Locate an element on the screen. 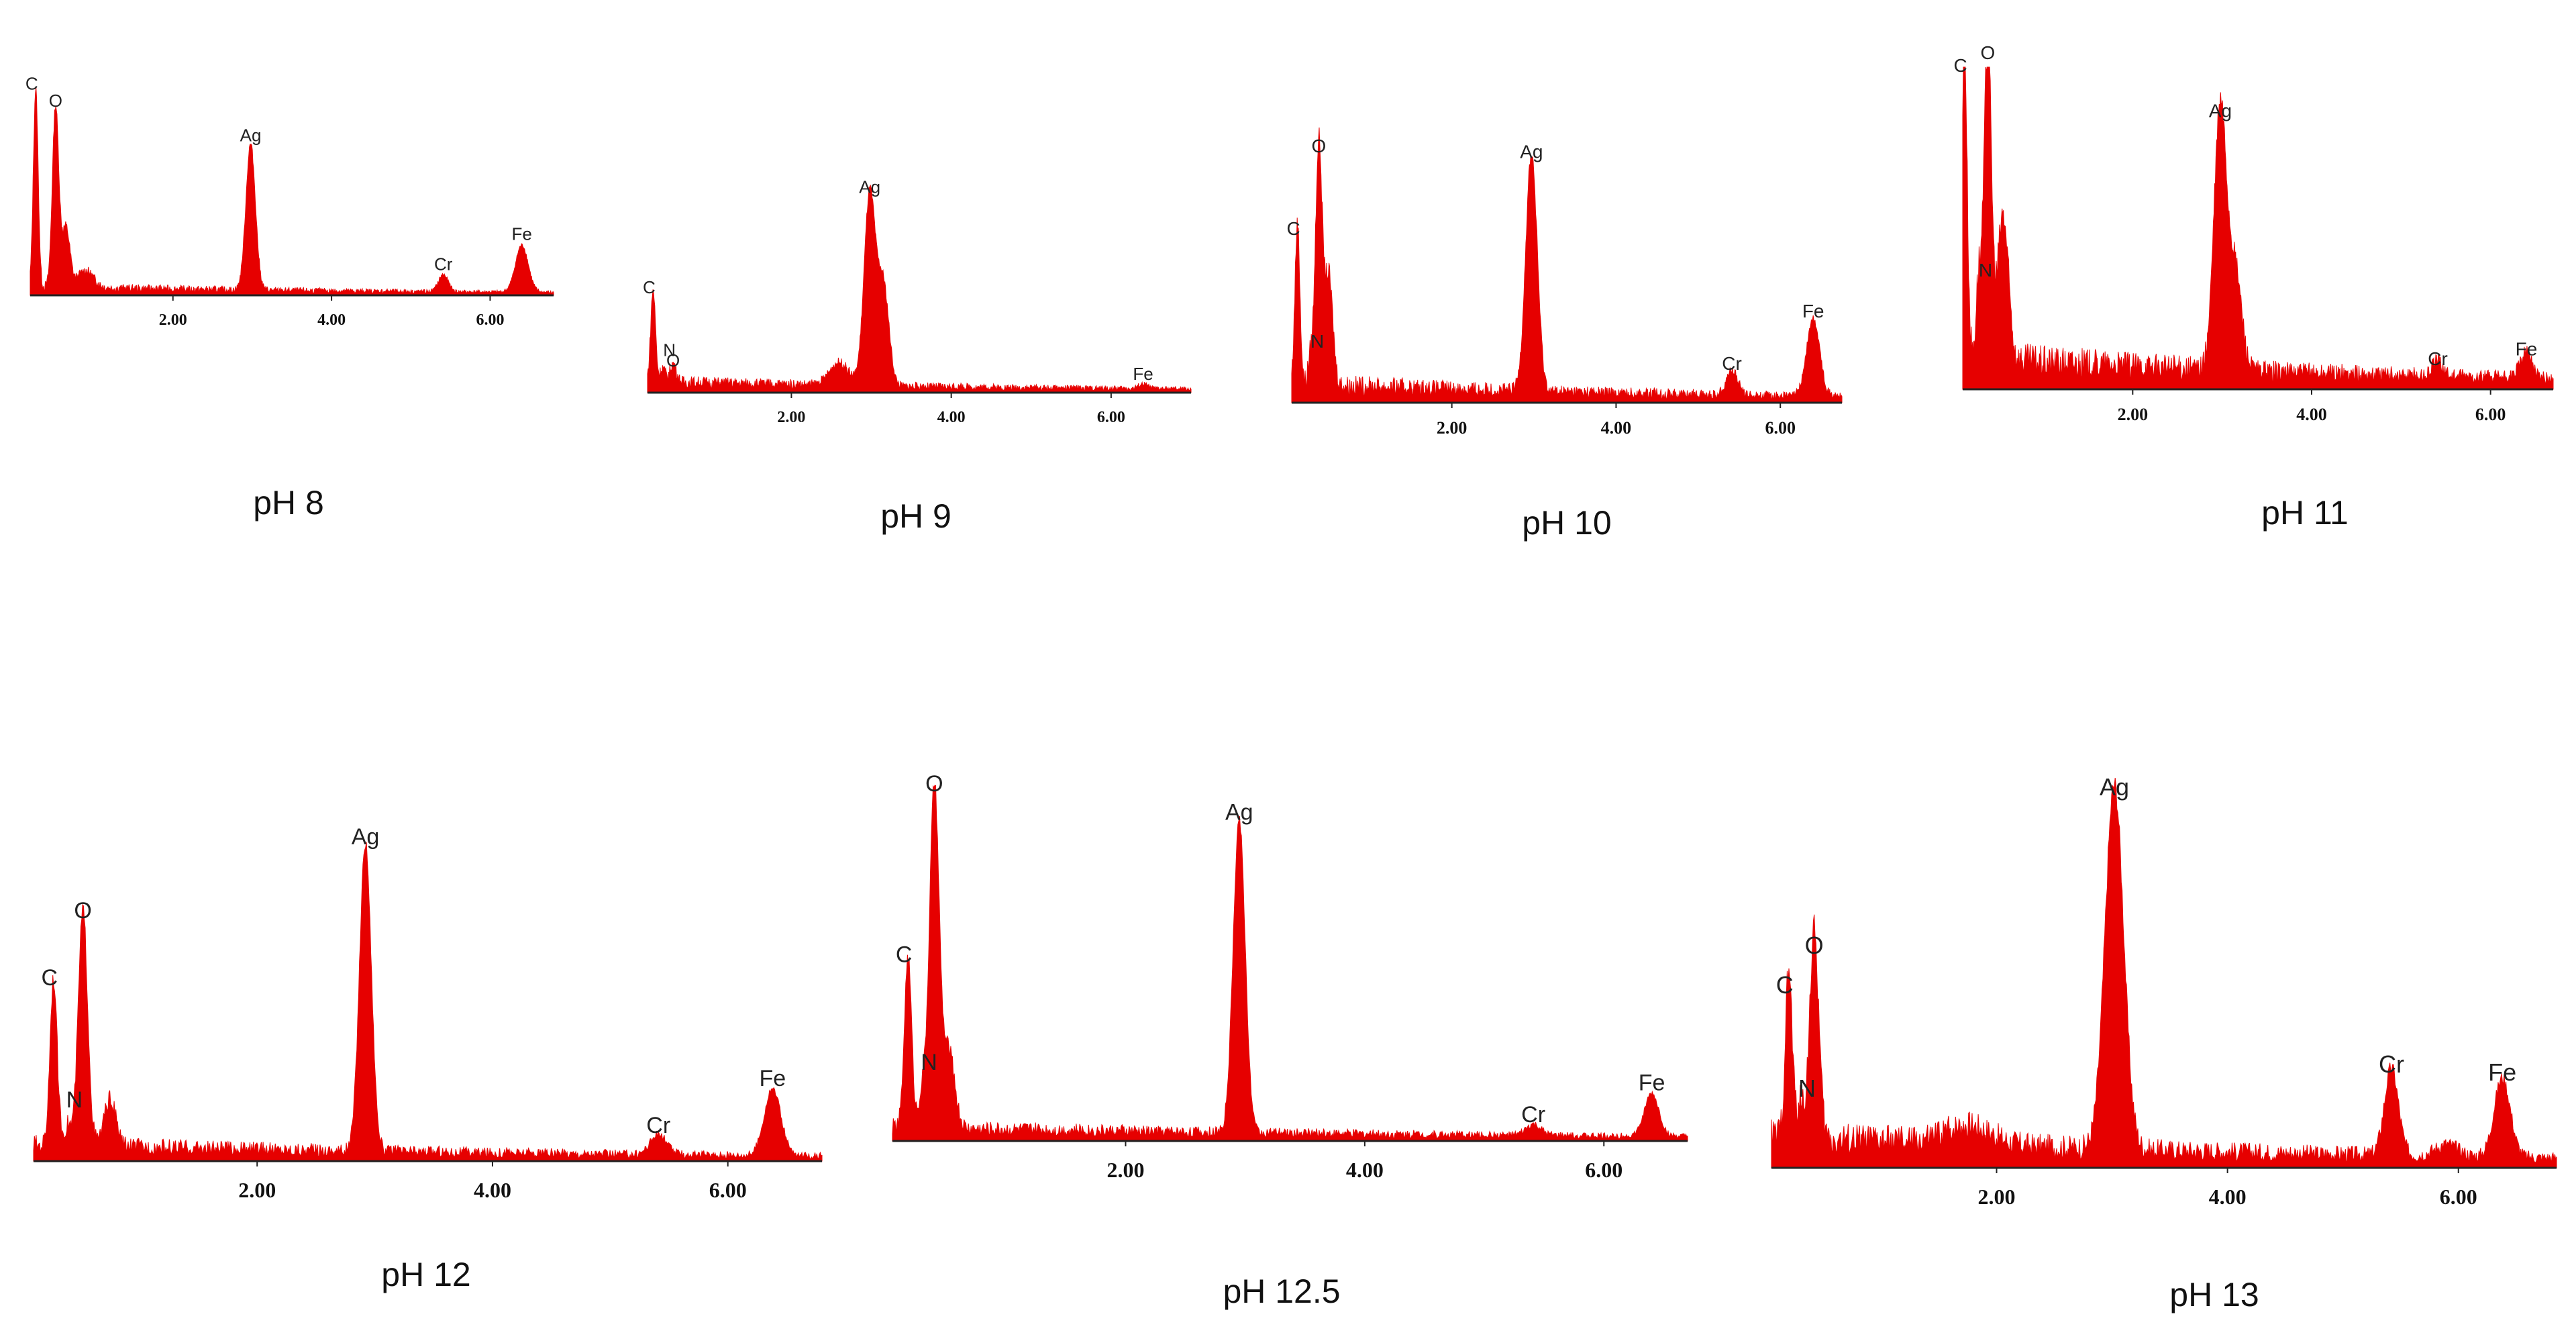  panel-caption: pH 12 is located at coordinates (426, 1275).